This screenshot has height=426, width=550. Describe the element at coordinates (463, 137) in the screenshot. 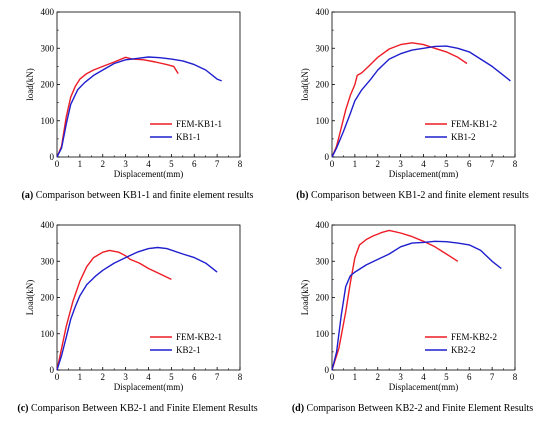

I see `legend-label: KB1-2` at that location.